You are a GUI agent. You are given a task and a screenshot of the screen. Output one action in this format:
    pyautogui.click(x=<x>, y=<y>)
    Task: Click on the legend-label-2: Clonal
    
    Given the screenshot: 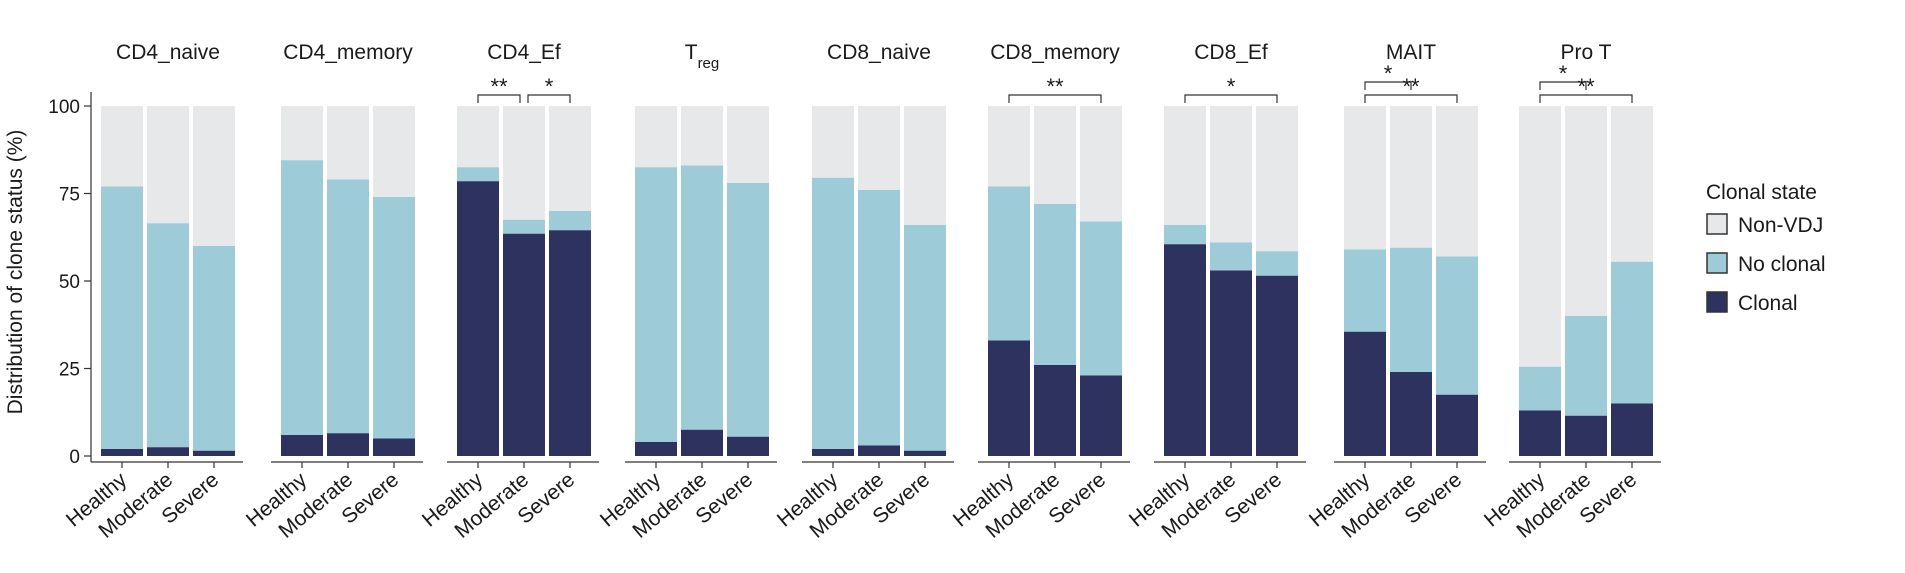 What is the action you would take?
    pyautogui.click(x=1768, y=303)
    